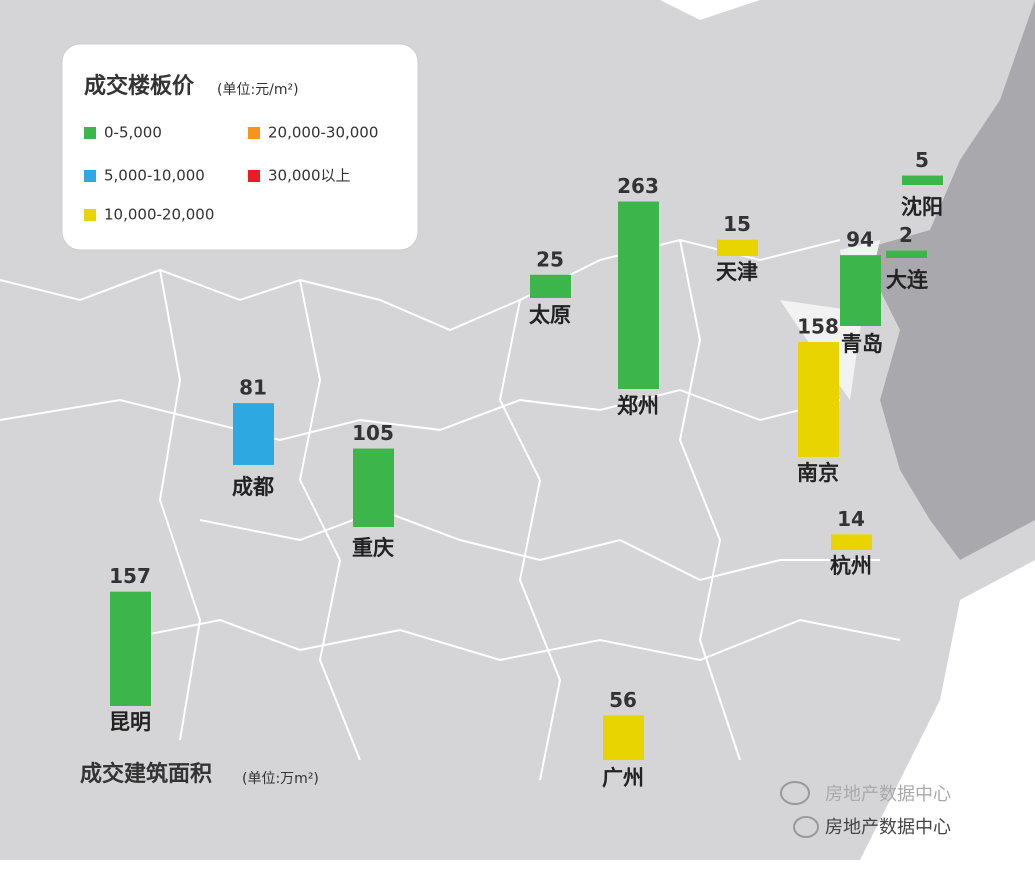 The width and height of the screenshot is (1035, 877). I want to click on city-label: 太原, so click(550, 315).